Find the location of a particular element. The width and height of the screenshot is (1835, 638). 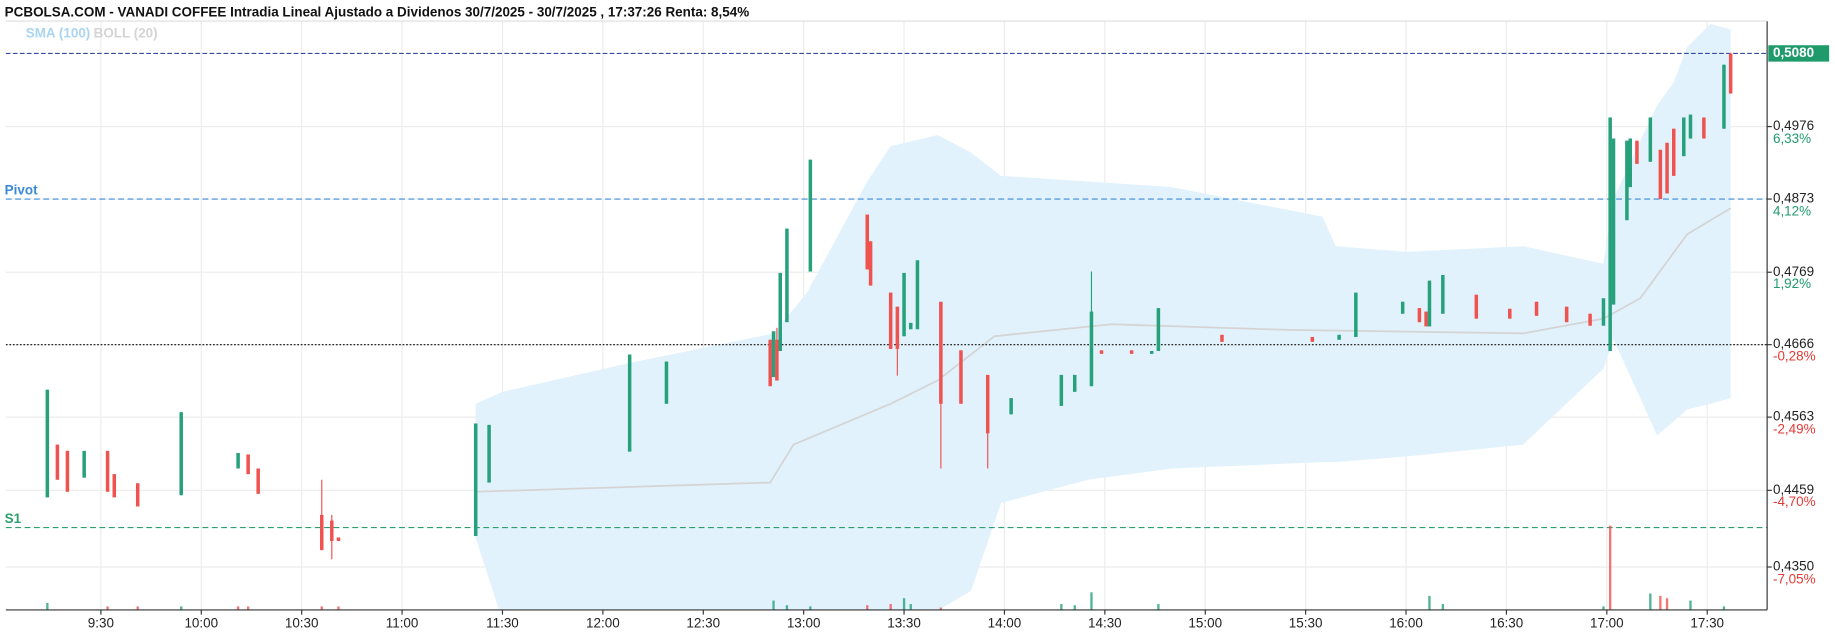

y-tick-label: 0,4666 is located at coordinates (1793, 343).